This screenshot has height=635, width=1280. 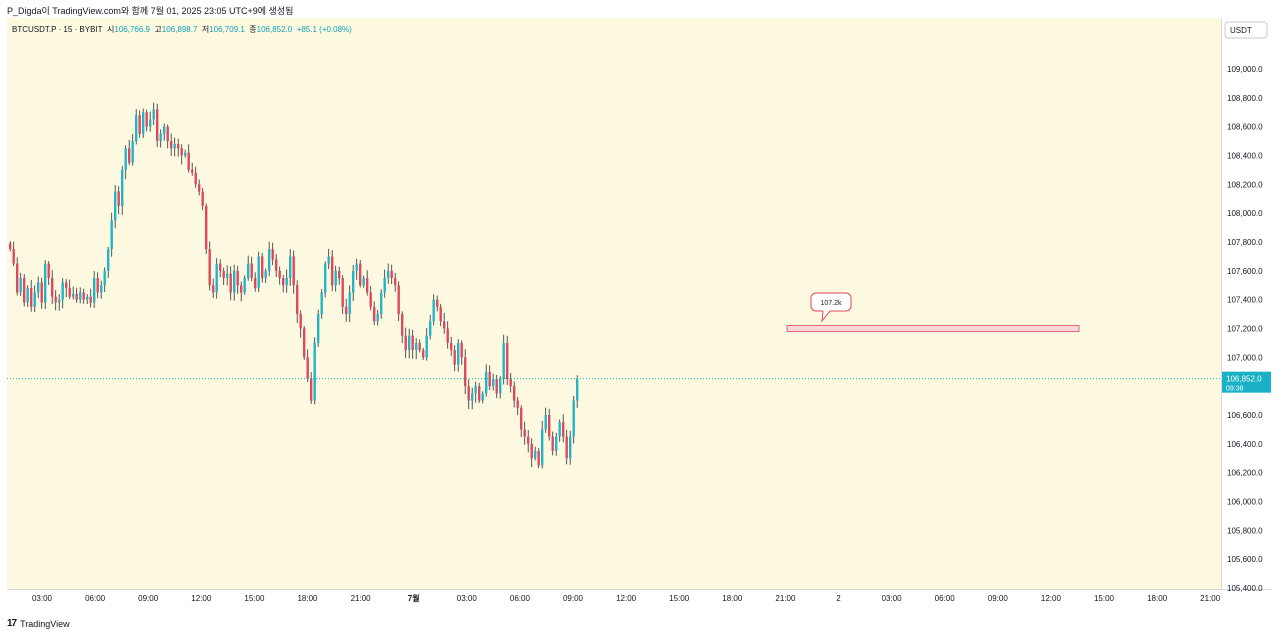 What do you see at coordinates (831, 307) in the screenshot?
I see `callout-bubble` at bounding box center [831, 307].